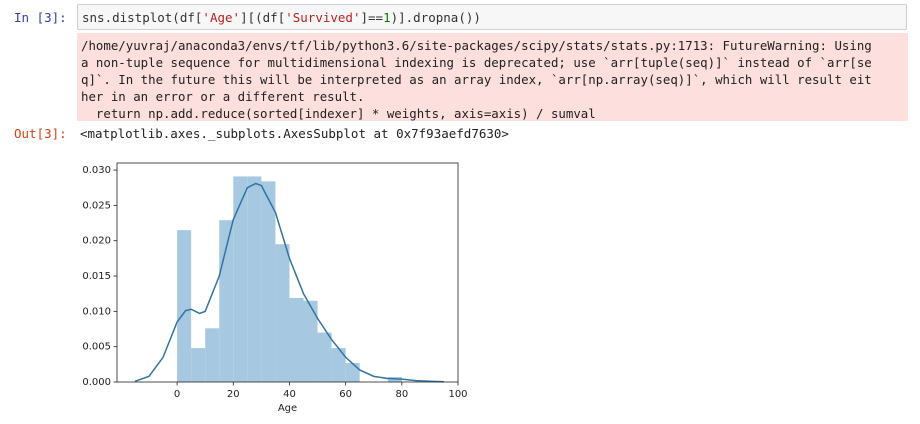 The width and height of the screenshot is (920, 424). Describe the element at coordinates (372, 17) in the screenshot. I see `code-token: ]==` at that location.